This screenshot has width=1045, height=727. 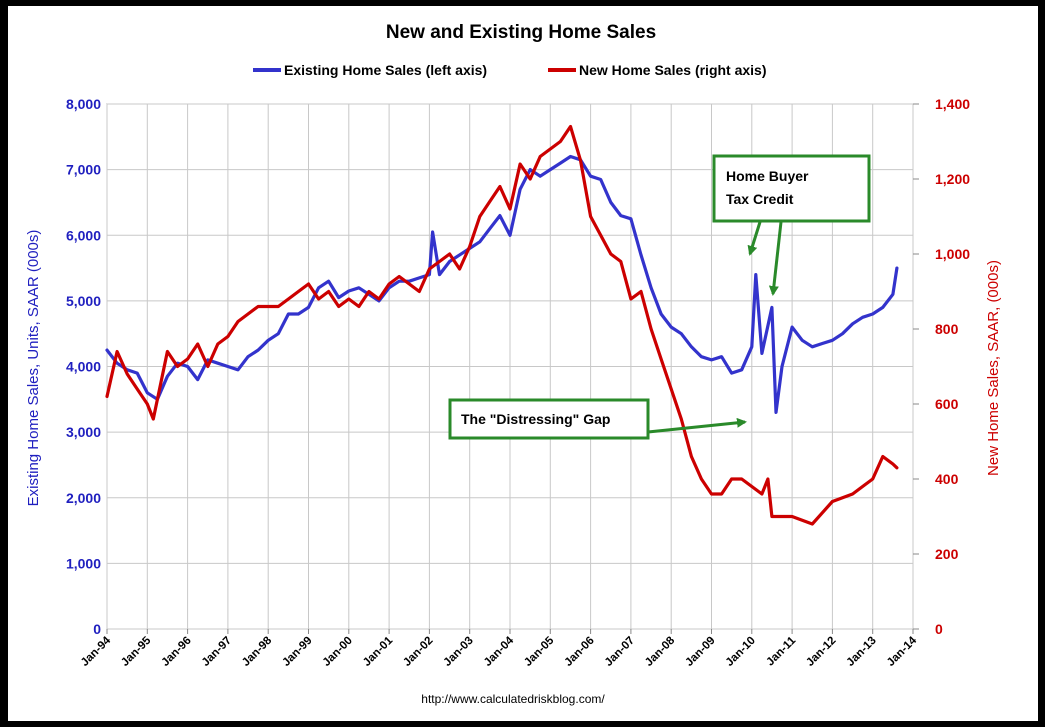 I want to click on annotation-gap: The "Distressing" Gap, so click(x=597, y=419).